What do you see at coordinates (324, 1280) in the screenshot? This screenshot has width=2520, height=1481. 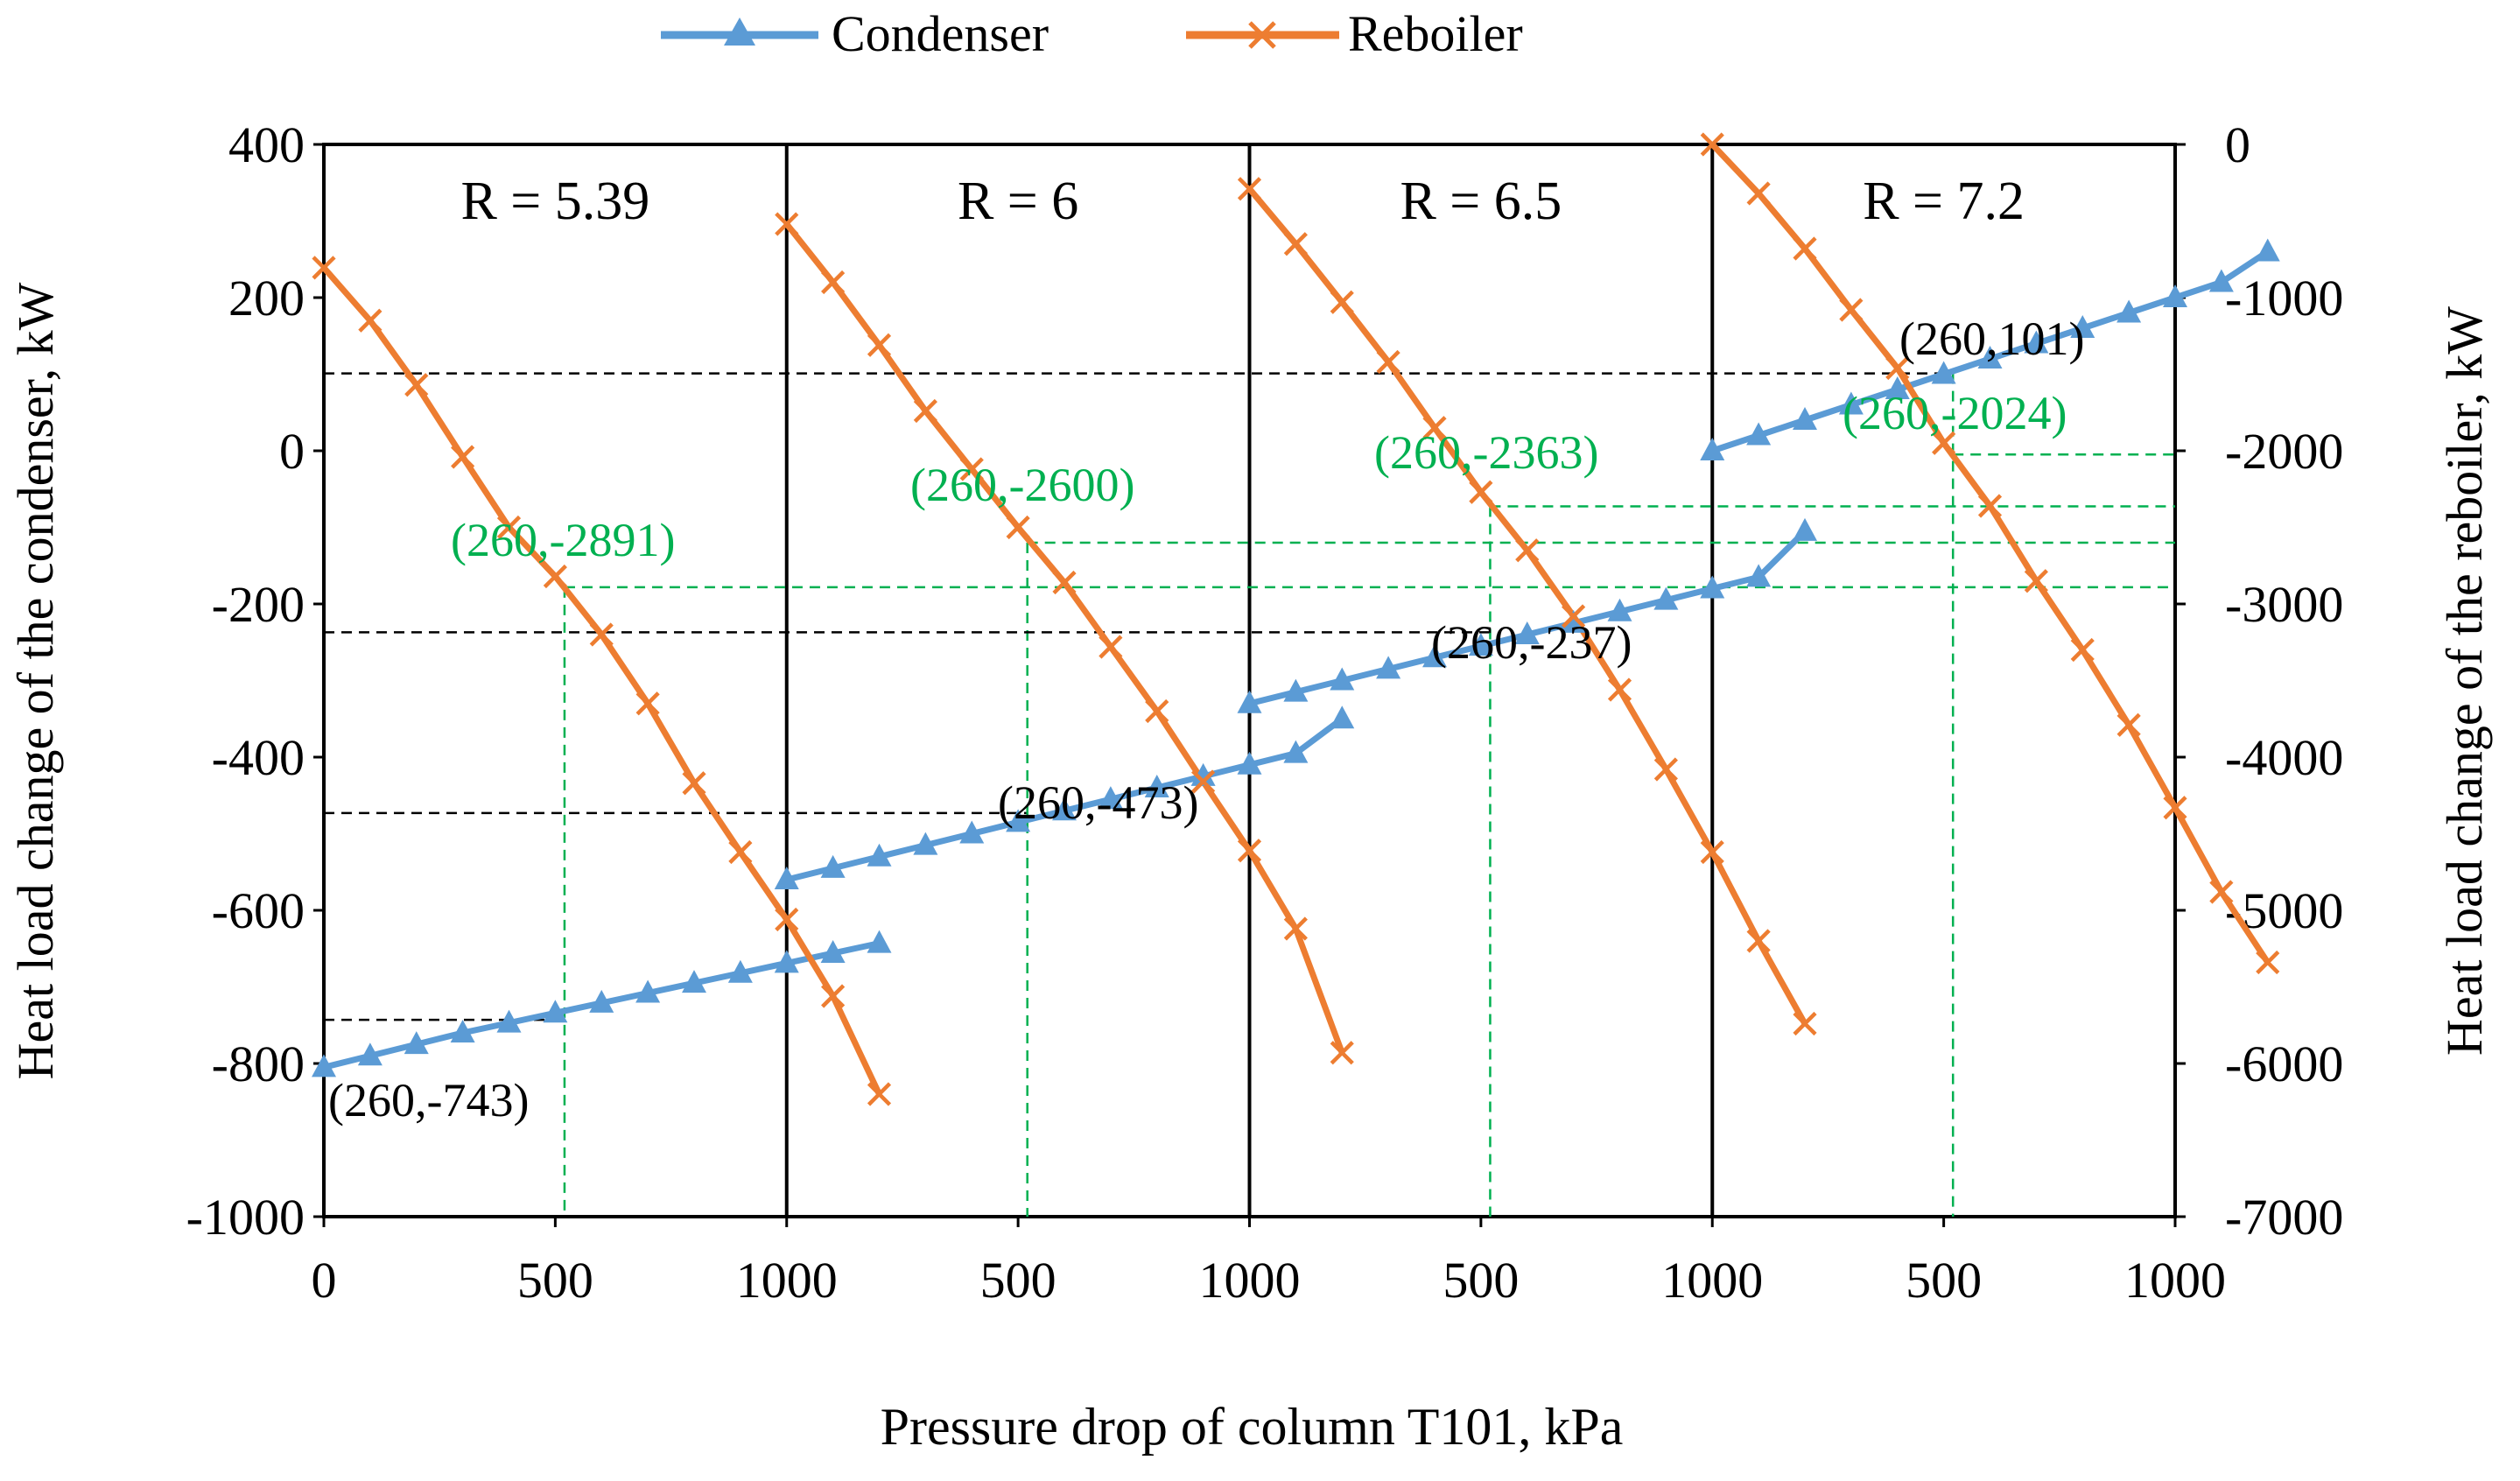 I see `x-tick-label: 0` at bounding box center [324, 1280].